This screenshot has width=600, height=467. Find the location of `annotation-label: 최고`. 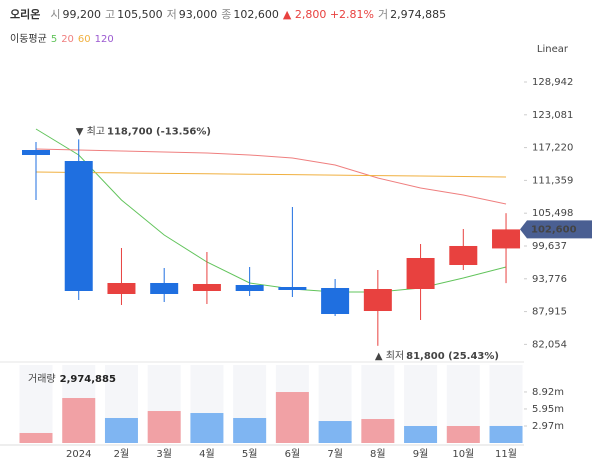

annotation-label: 최고 is located at coordinates (96, 131).